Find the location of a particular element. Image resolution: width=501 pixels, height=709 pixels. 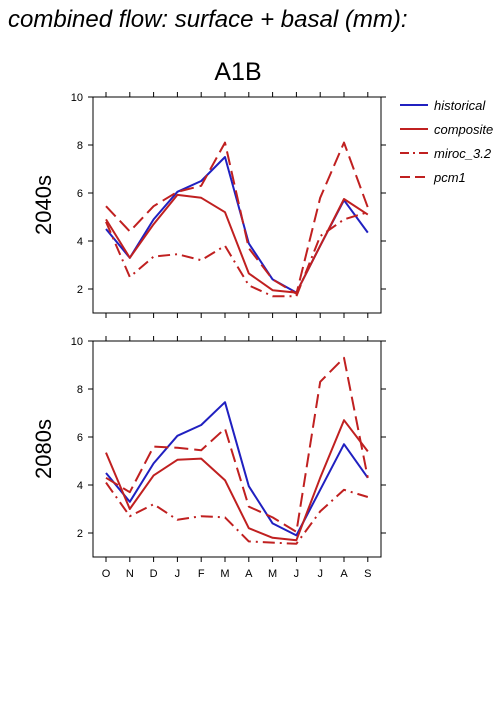

series-line-pcm1-2040s is located at coordinates (237, 218).